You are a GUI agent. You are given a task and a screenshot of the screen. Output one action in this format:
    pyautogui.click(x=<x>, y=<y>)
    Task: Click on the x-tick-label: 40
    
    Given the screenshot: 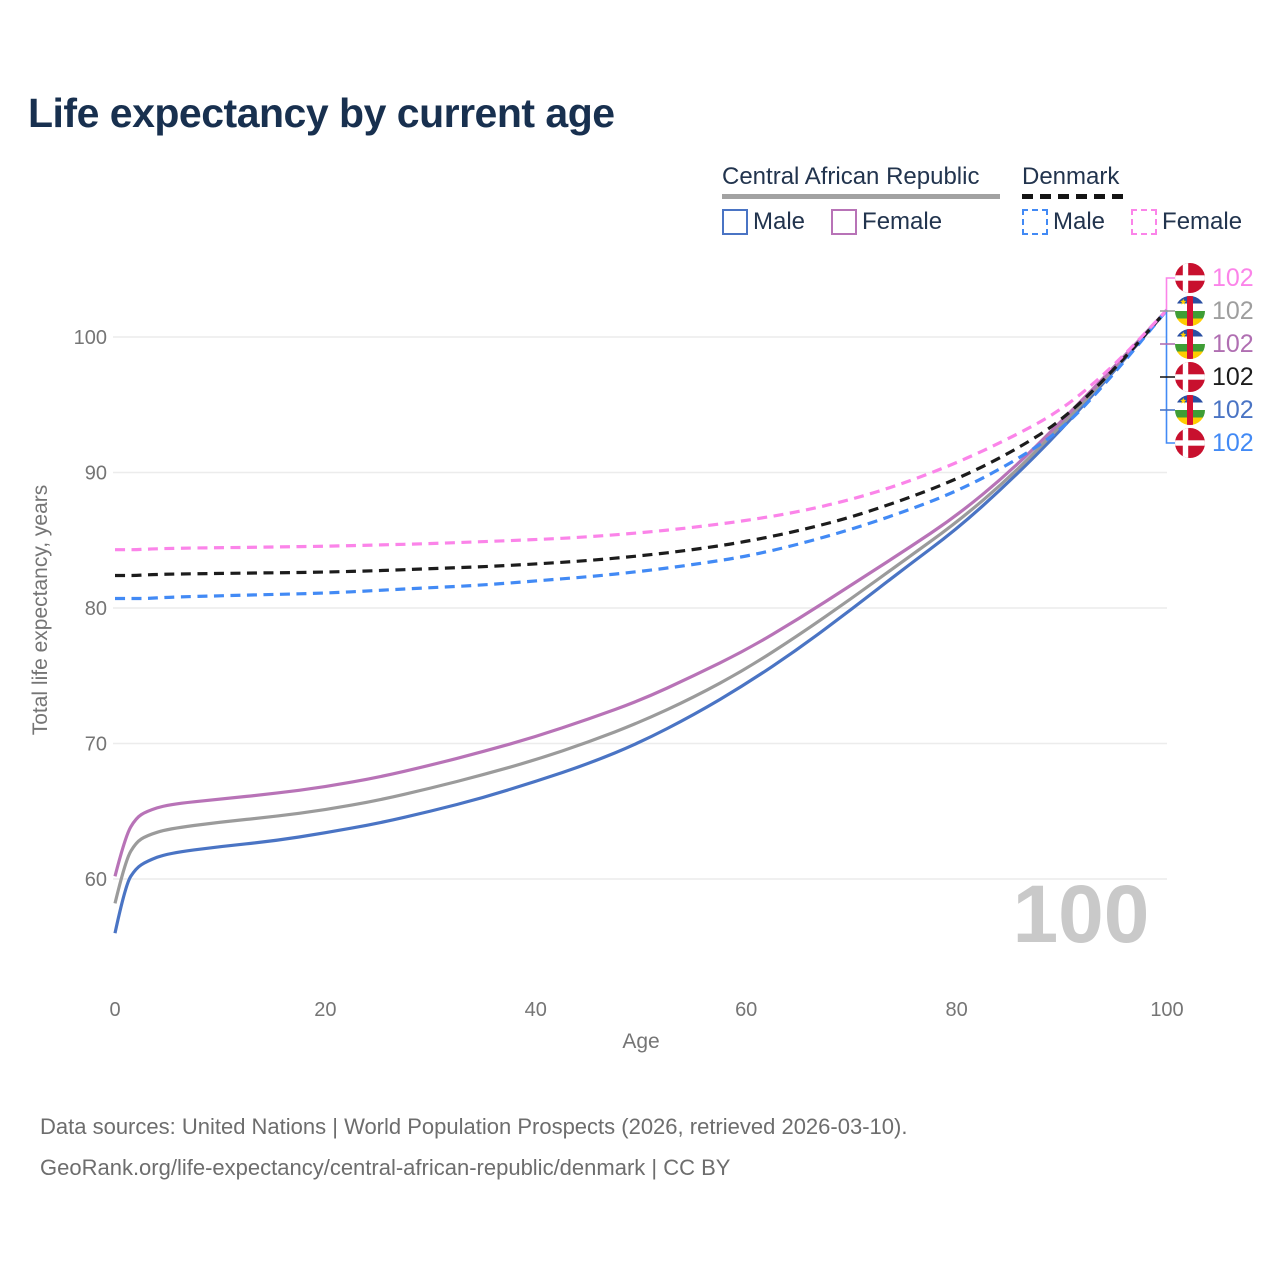 What is the action you would take?
    pyautogui.click(x=536, y=1010)
    